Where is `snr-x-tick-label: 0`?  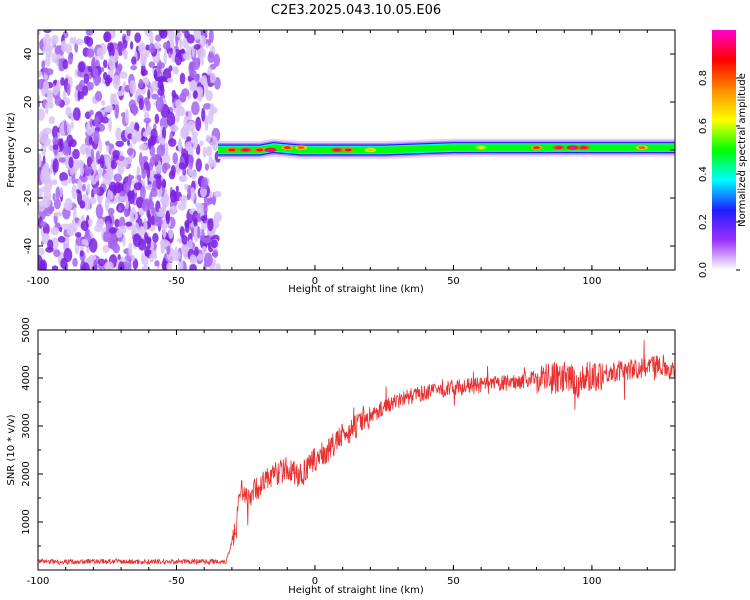 snr-x-tick-label: 0 is located at coordinates (315, 581).